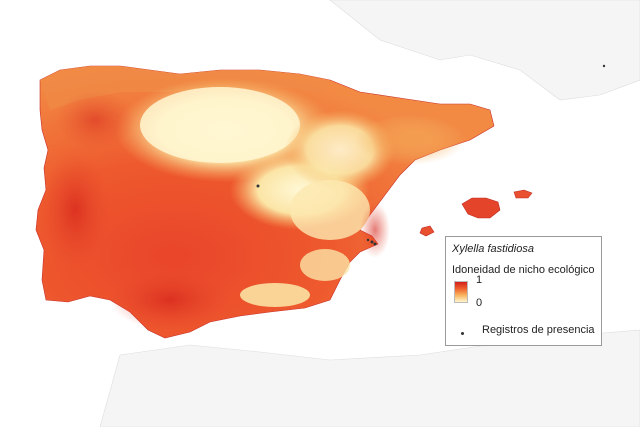 This screenshot has width=640, height=427. I want to click on ibiza, so click(427, 231).